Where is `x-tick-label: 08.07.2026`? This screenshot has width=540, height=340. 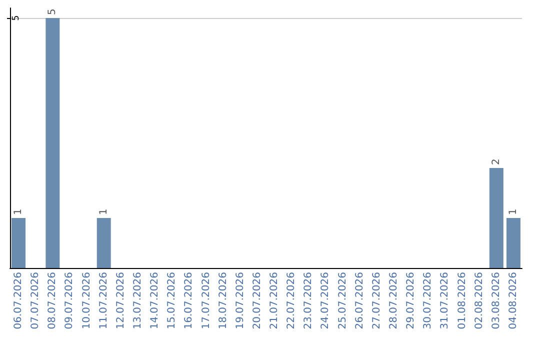
x-tick-label: 08.07.2026 is located at coordinates (52, 301).